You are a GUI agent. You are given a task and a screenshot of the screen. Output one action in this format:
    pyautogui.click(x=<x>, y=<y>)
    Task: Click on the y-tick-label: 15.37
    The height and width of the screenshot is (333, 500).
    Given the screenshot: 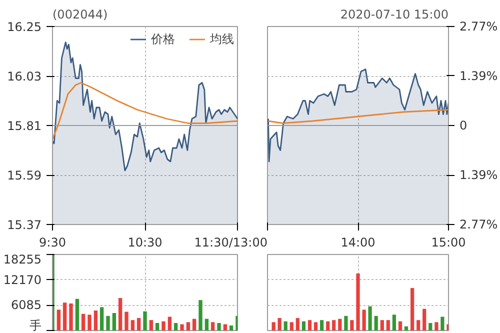 What is the action you would take?
    pyautogui.click(x=24, y=225)
    